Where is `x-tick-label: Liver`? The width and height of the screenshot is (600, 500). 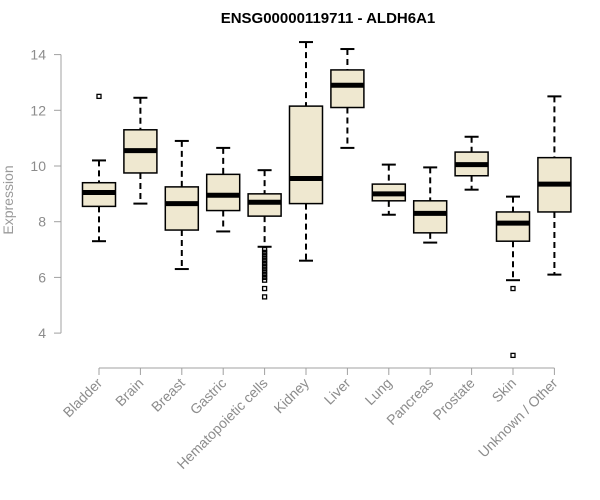
x-tick-label: Liver is located at coordinates (337, 391).